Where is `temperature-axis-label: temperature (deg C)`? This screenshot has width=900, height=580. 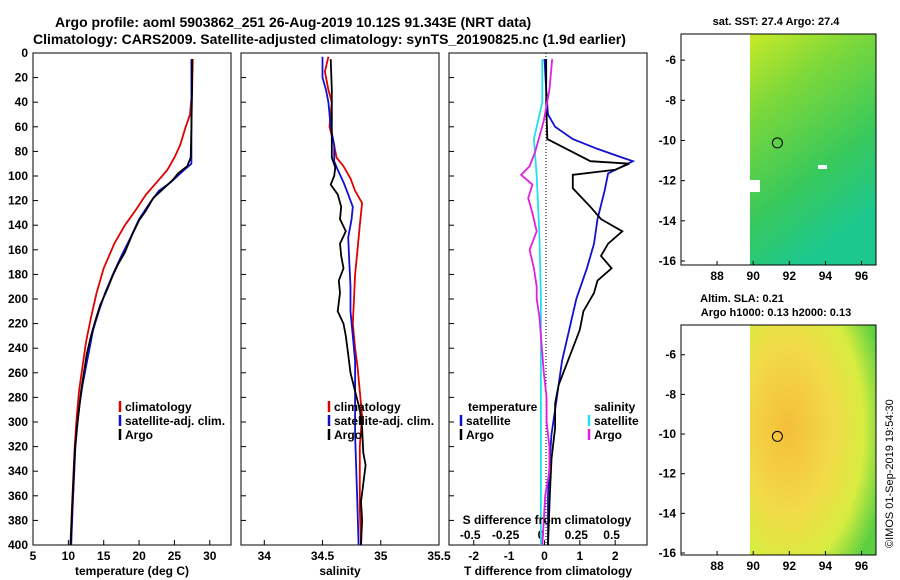
temperature-axis-label: temperature (deg C) is located at coordinates (132, 571).